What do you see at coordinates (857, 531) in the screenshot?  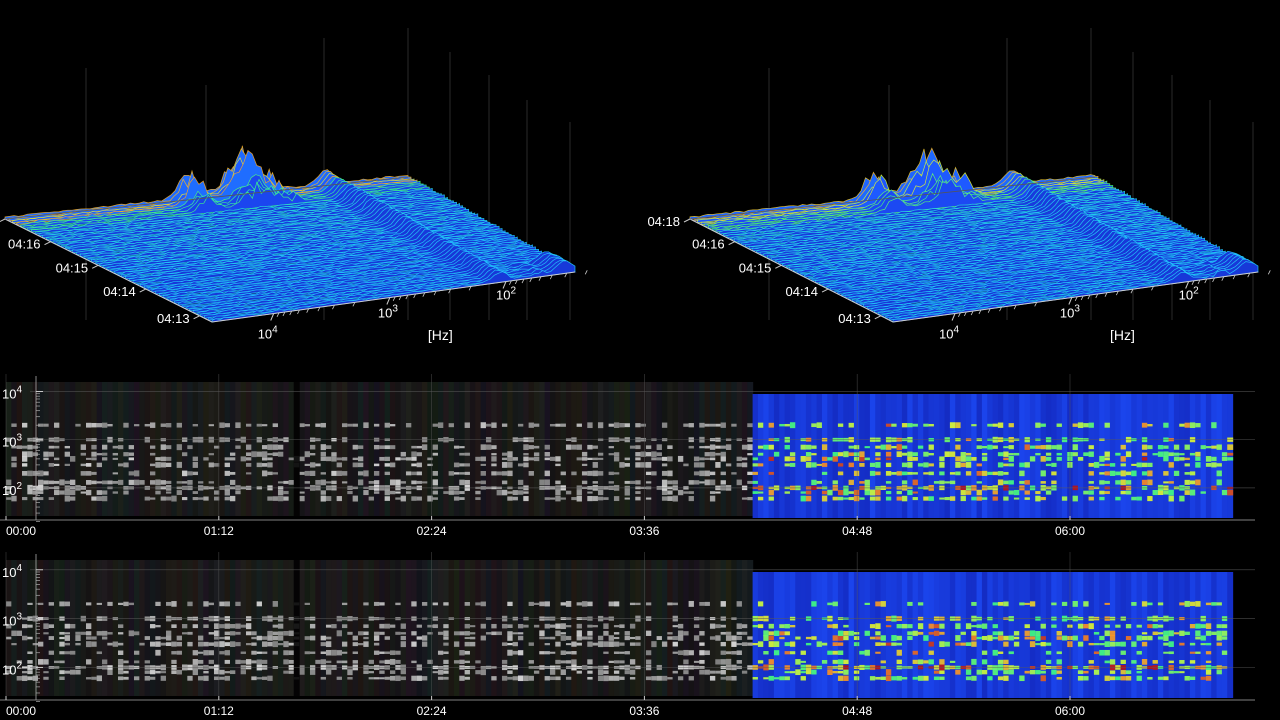 I see `x-tick-label: 04:48` at bounding box center [857, 531].